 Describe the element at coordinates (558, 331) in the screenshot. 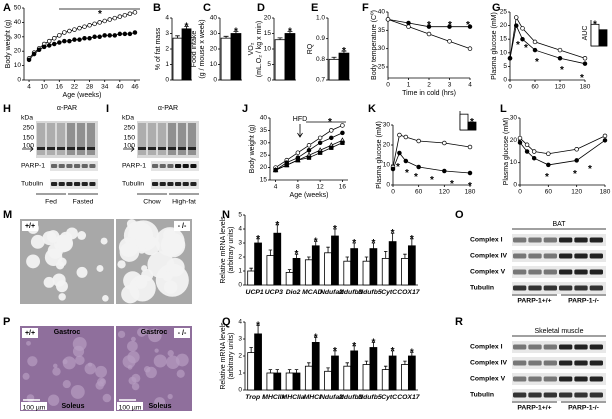

I see `blot-title: Skeletal muscle` at that location.